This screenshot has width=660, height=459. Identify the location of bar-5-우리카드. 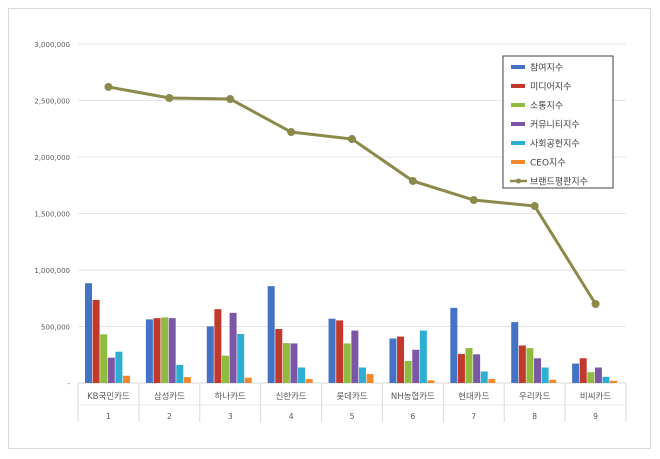
(545, 375).